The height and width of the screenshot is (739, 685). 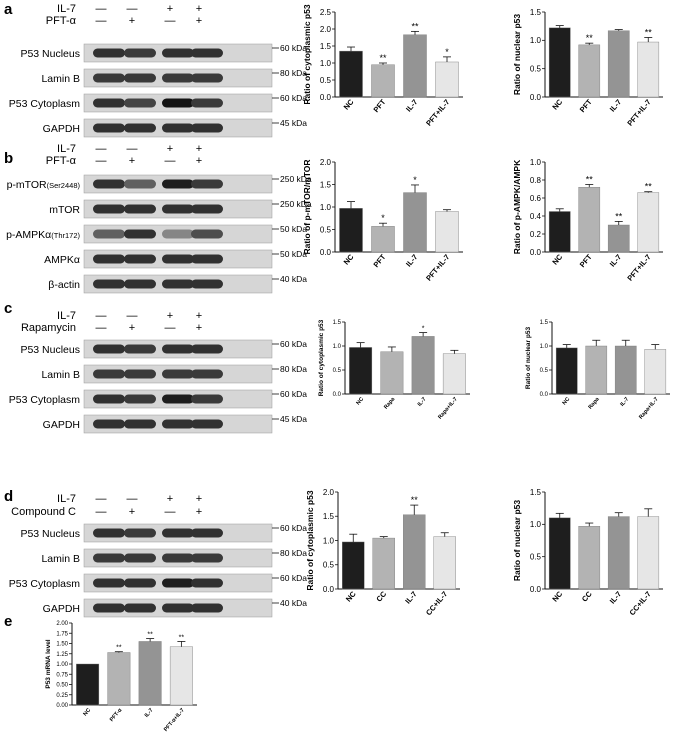 What do you see at coordinates (175, 608) in the screenshot?
I see `blot-row: GAPDH 40 kDa` at bounding box center [175, 608].